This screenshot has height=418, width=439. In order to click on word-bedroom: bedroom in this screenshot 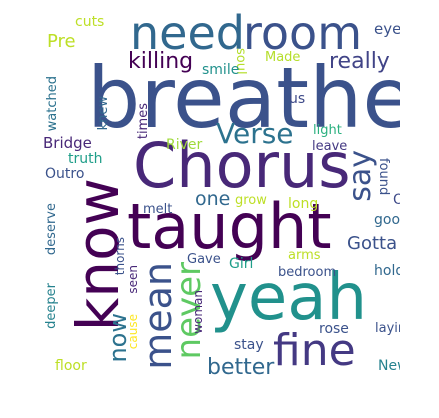, I will do `click(307, 272)`.